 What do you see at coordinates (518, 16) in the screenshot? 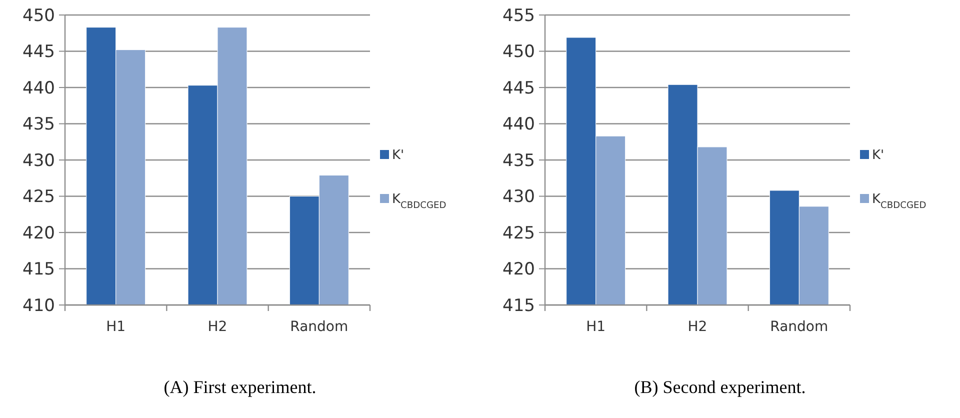
I see `y-tick-label: 455` at bounding box center [518, 16].